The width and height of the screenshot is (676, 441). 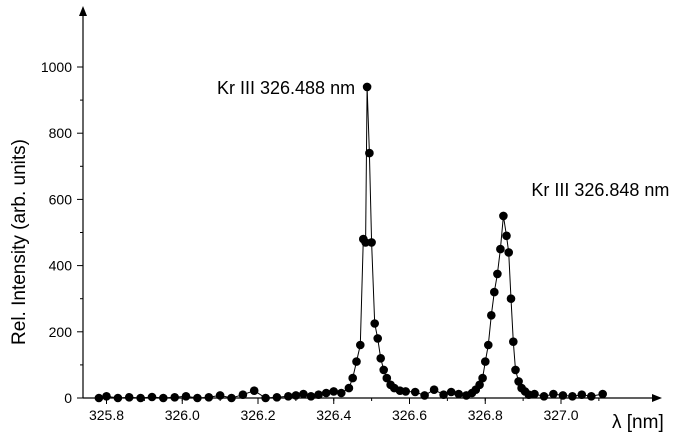 What do you see at coordinates (600, 190) in the screenshot?
I see `peak-annotation: Kr III 326.848 nm` at bounding box center [600, 190].